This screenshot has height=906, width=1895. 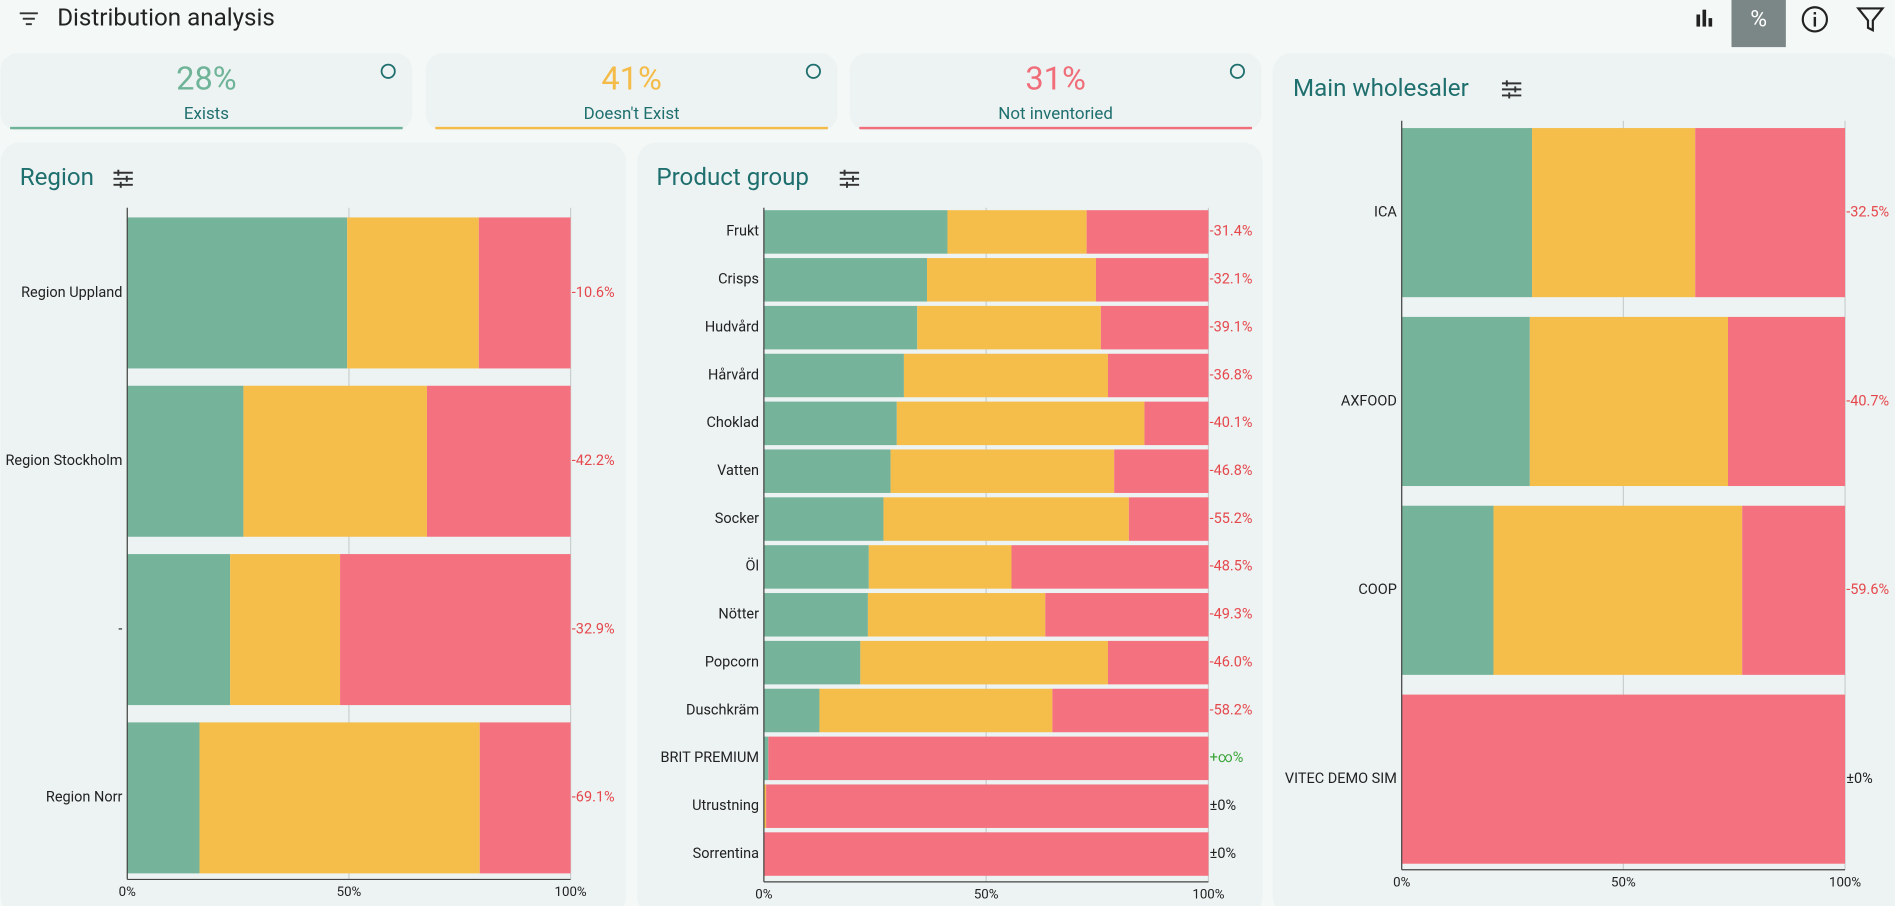 What do you see at coordinates (1867, 211) in the screenshot?
I see `change-label: -32.5%` at bounding box center [1867, 211].